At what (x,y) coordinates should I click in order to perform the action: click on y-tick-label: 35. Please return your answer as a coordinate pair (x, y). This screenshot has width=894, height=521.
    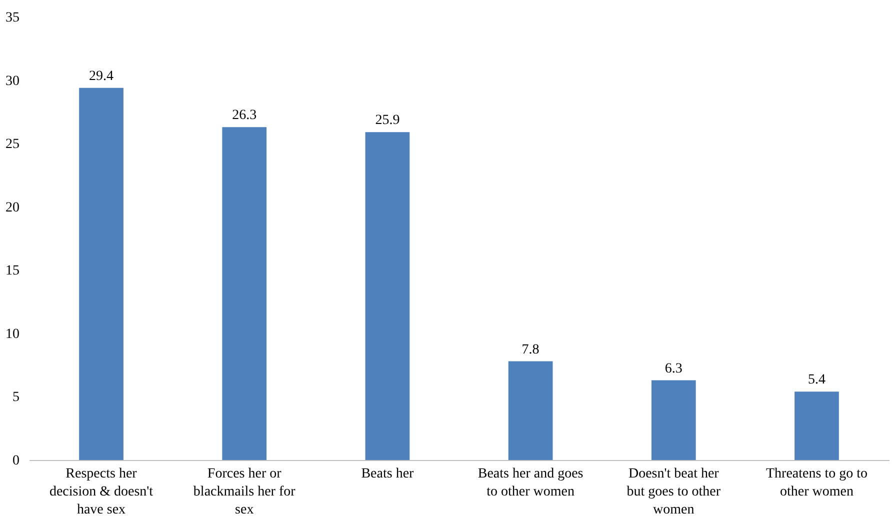
    Looking at the image, I should click on (13, 18).